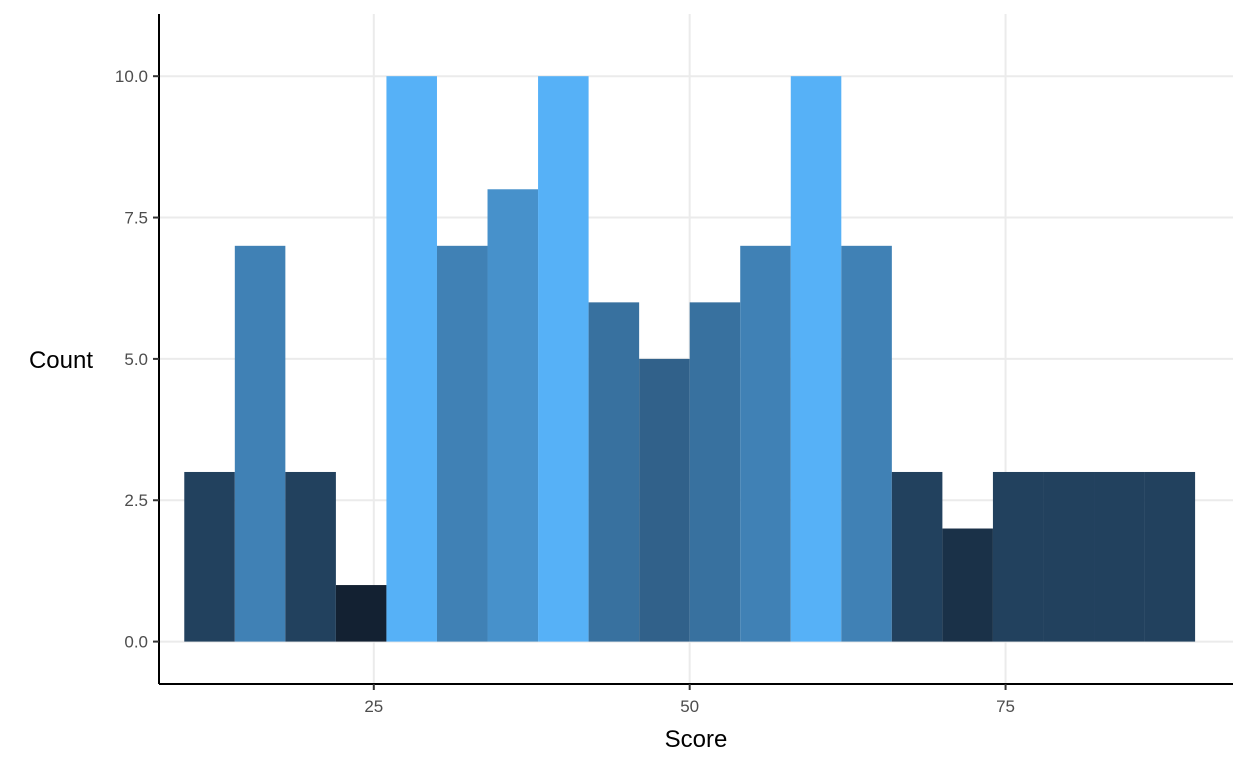  Describe the element at coordinates (1005, 706) in the screenshot. I see `x-tick-label: 75` at that location.